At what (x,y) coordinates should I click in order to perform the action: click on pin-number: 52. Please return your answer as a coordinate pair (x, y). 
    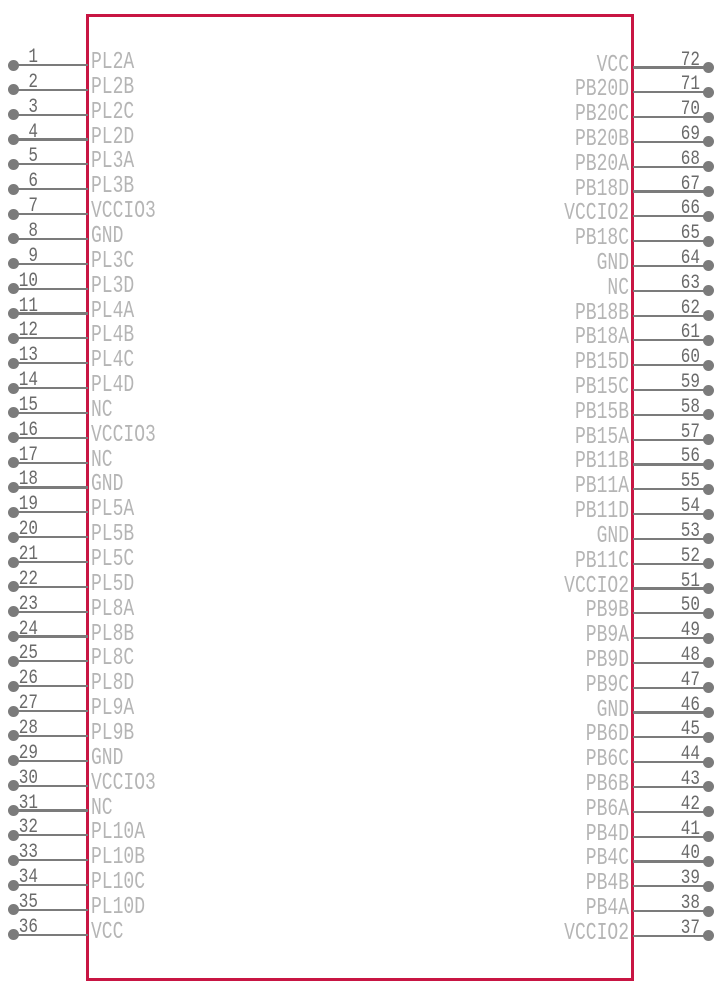
    Looking at the image, I should click on (690, 556).